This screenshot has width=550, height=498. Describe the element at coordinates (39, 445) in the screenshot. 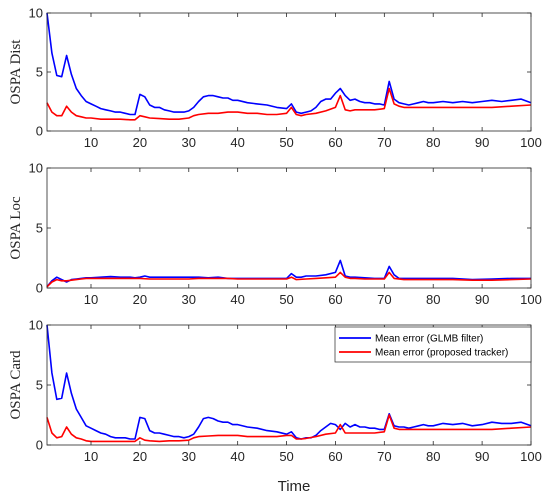

I see `y-tick-label-card: 0` at that location.